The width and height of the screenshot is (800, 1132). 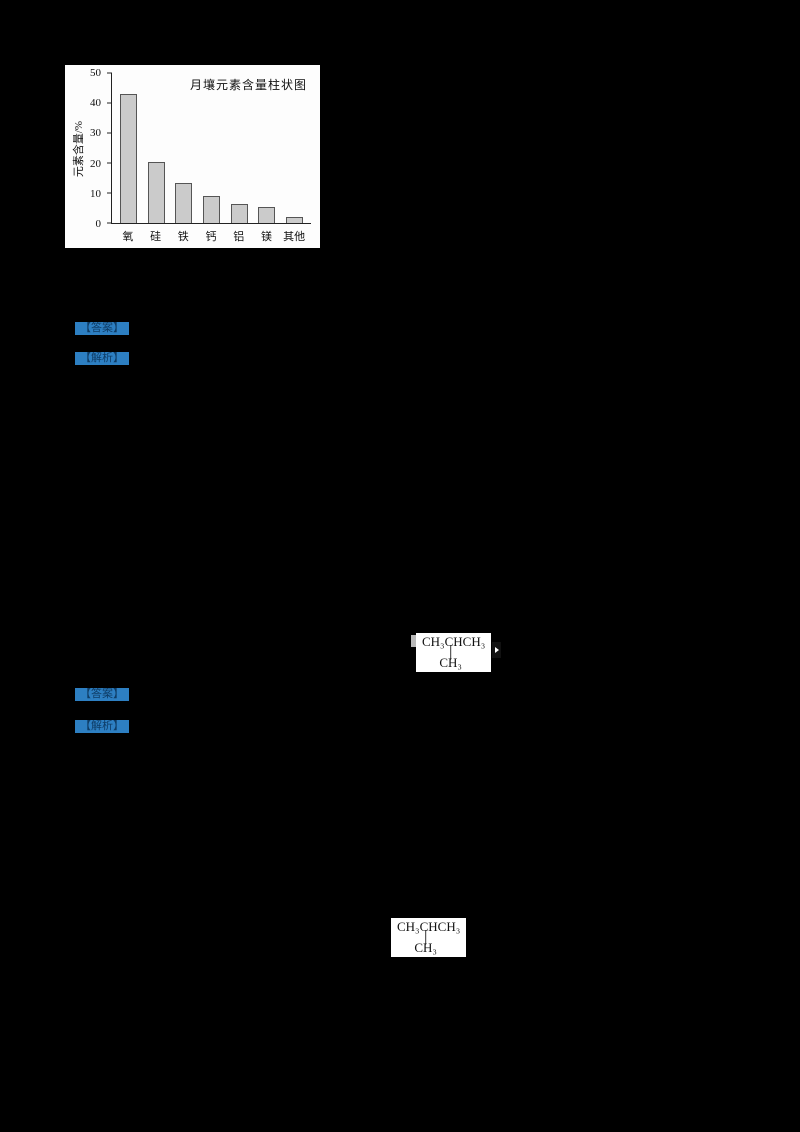 I want to click on isobutane-structure-2: CH₃CHCH₃ │ CH₃, so click(x=429, y=938).